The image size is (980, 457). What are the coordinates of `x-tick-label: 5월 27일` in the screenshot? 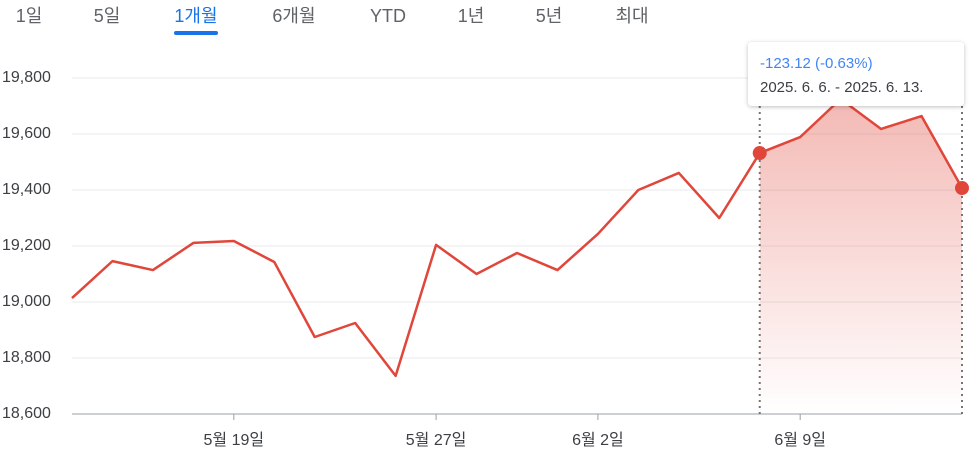 It's located at (436, 440).